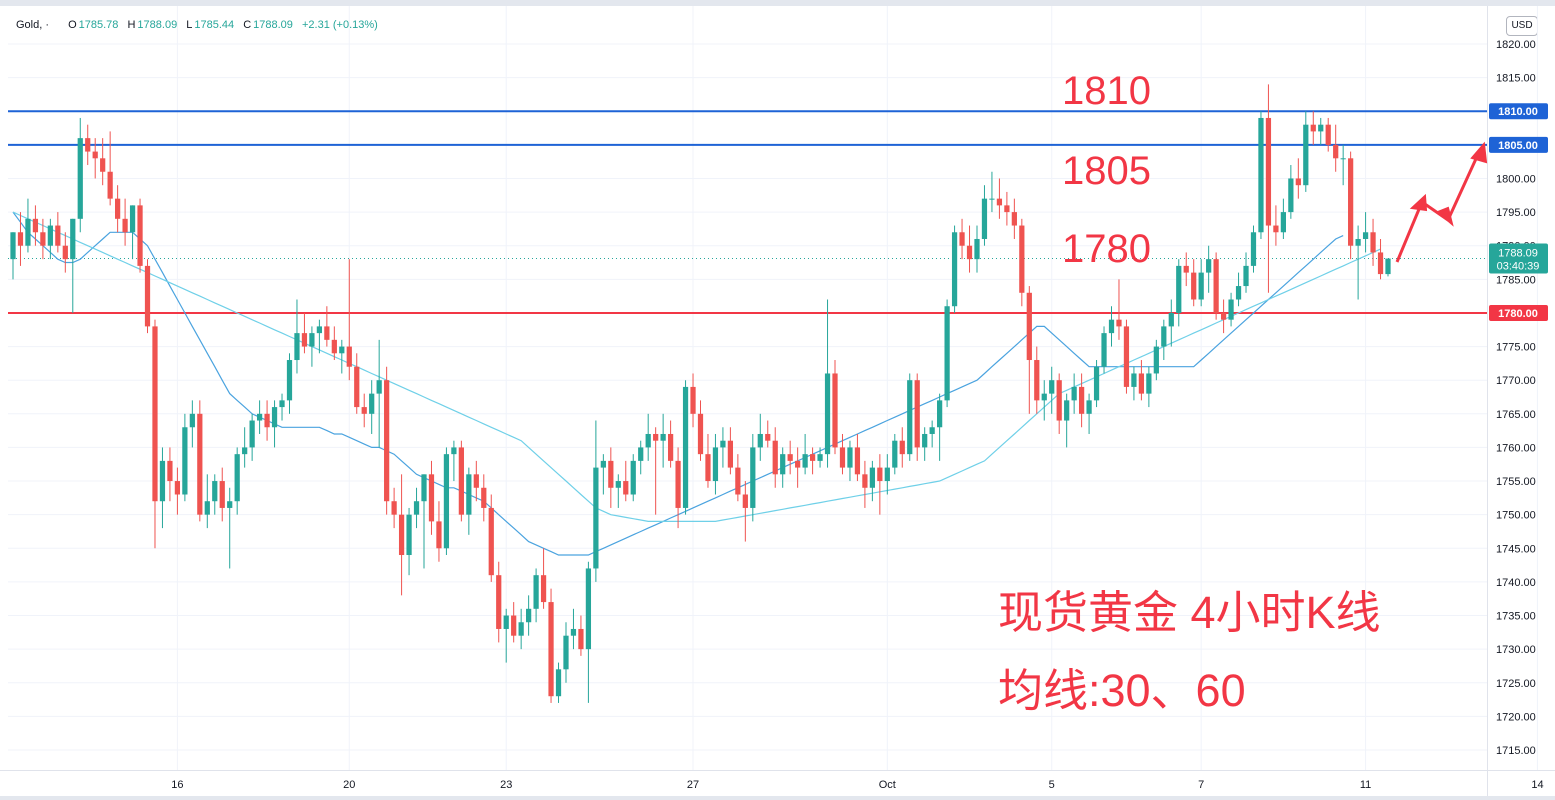  Describe the element at coordinates (1516, 684) in the screenshot. I see `price-tick-label: 1725.00` at that location.